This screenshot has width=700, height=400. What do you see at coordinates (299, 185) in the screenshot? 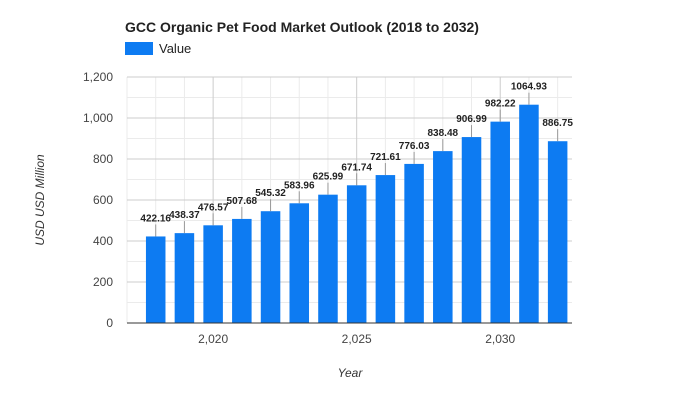
I see `data-label: 583.96` at bounding box center [299, 185].